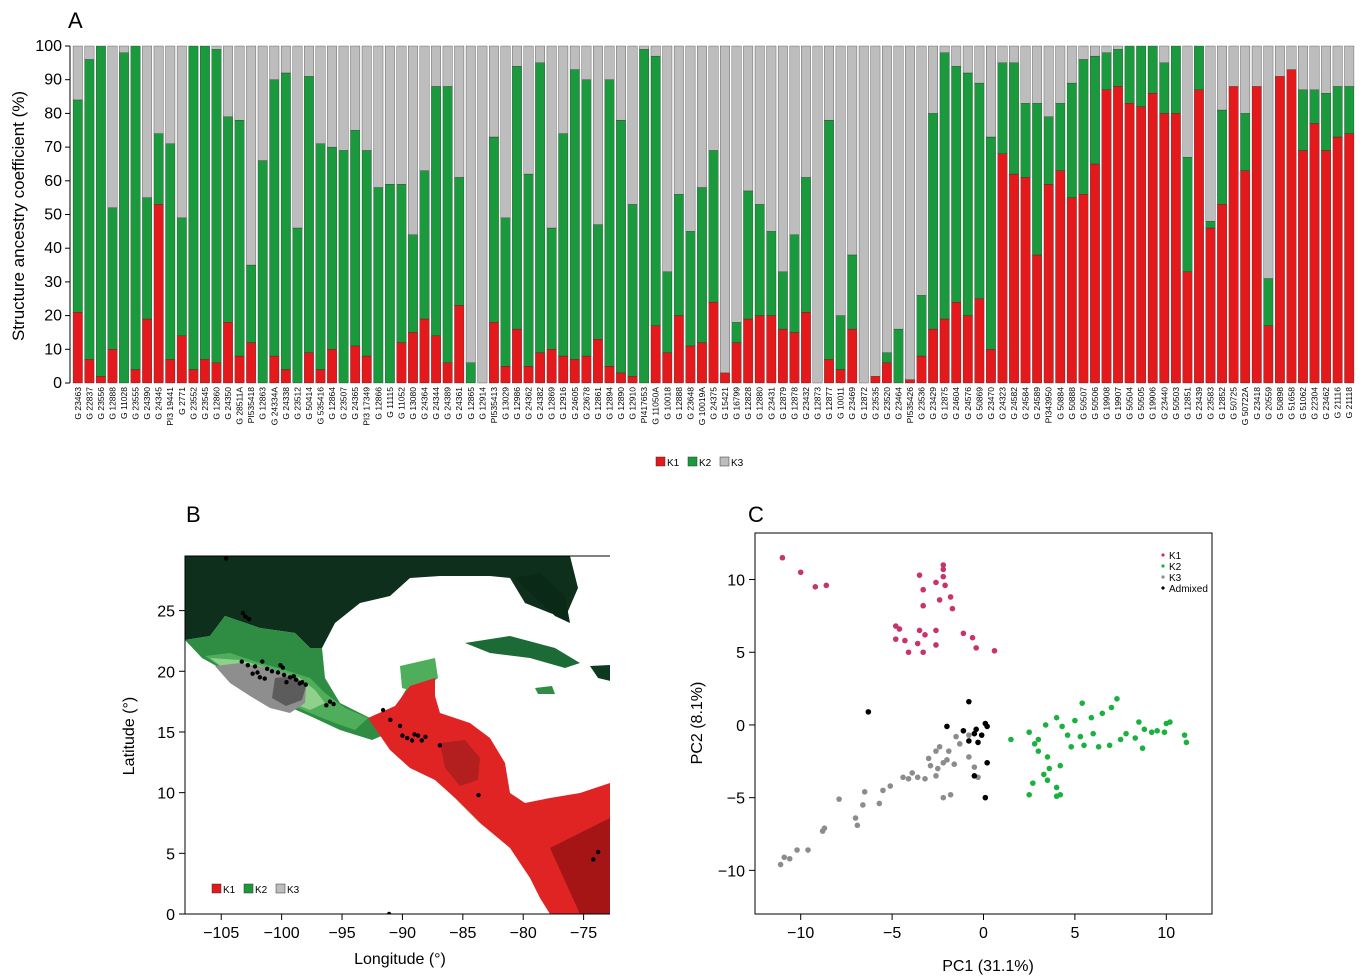 The image size is (1362, 978). What do you see at coordinates (725, 403) in the screenshot?
I see `x-tick-label: G 15421` at bounding box center [725, 403].